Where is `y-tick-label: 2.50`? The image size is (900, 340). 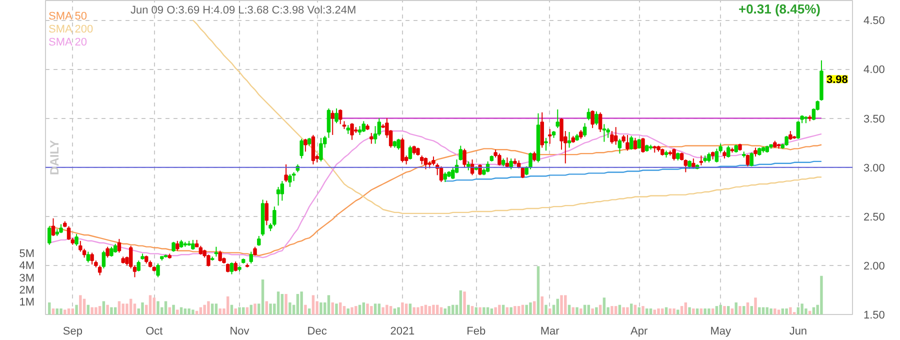 y-tick-label: 2.50 is located at coordinates (874, 217).